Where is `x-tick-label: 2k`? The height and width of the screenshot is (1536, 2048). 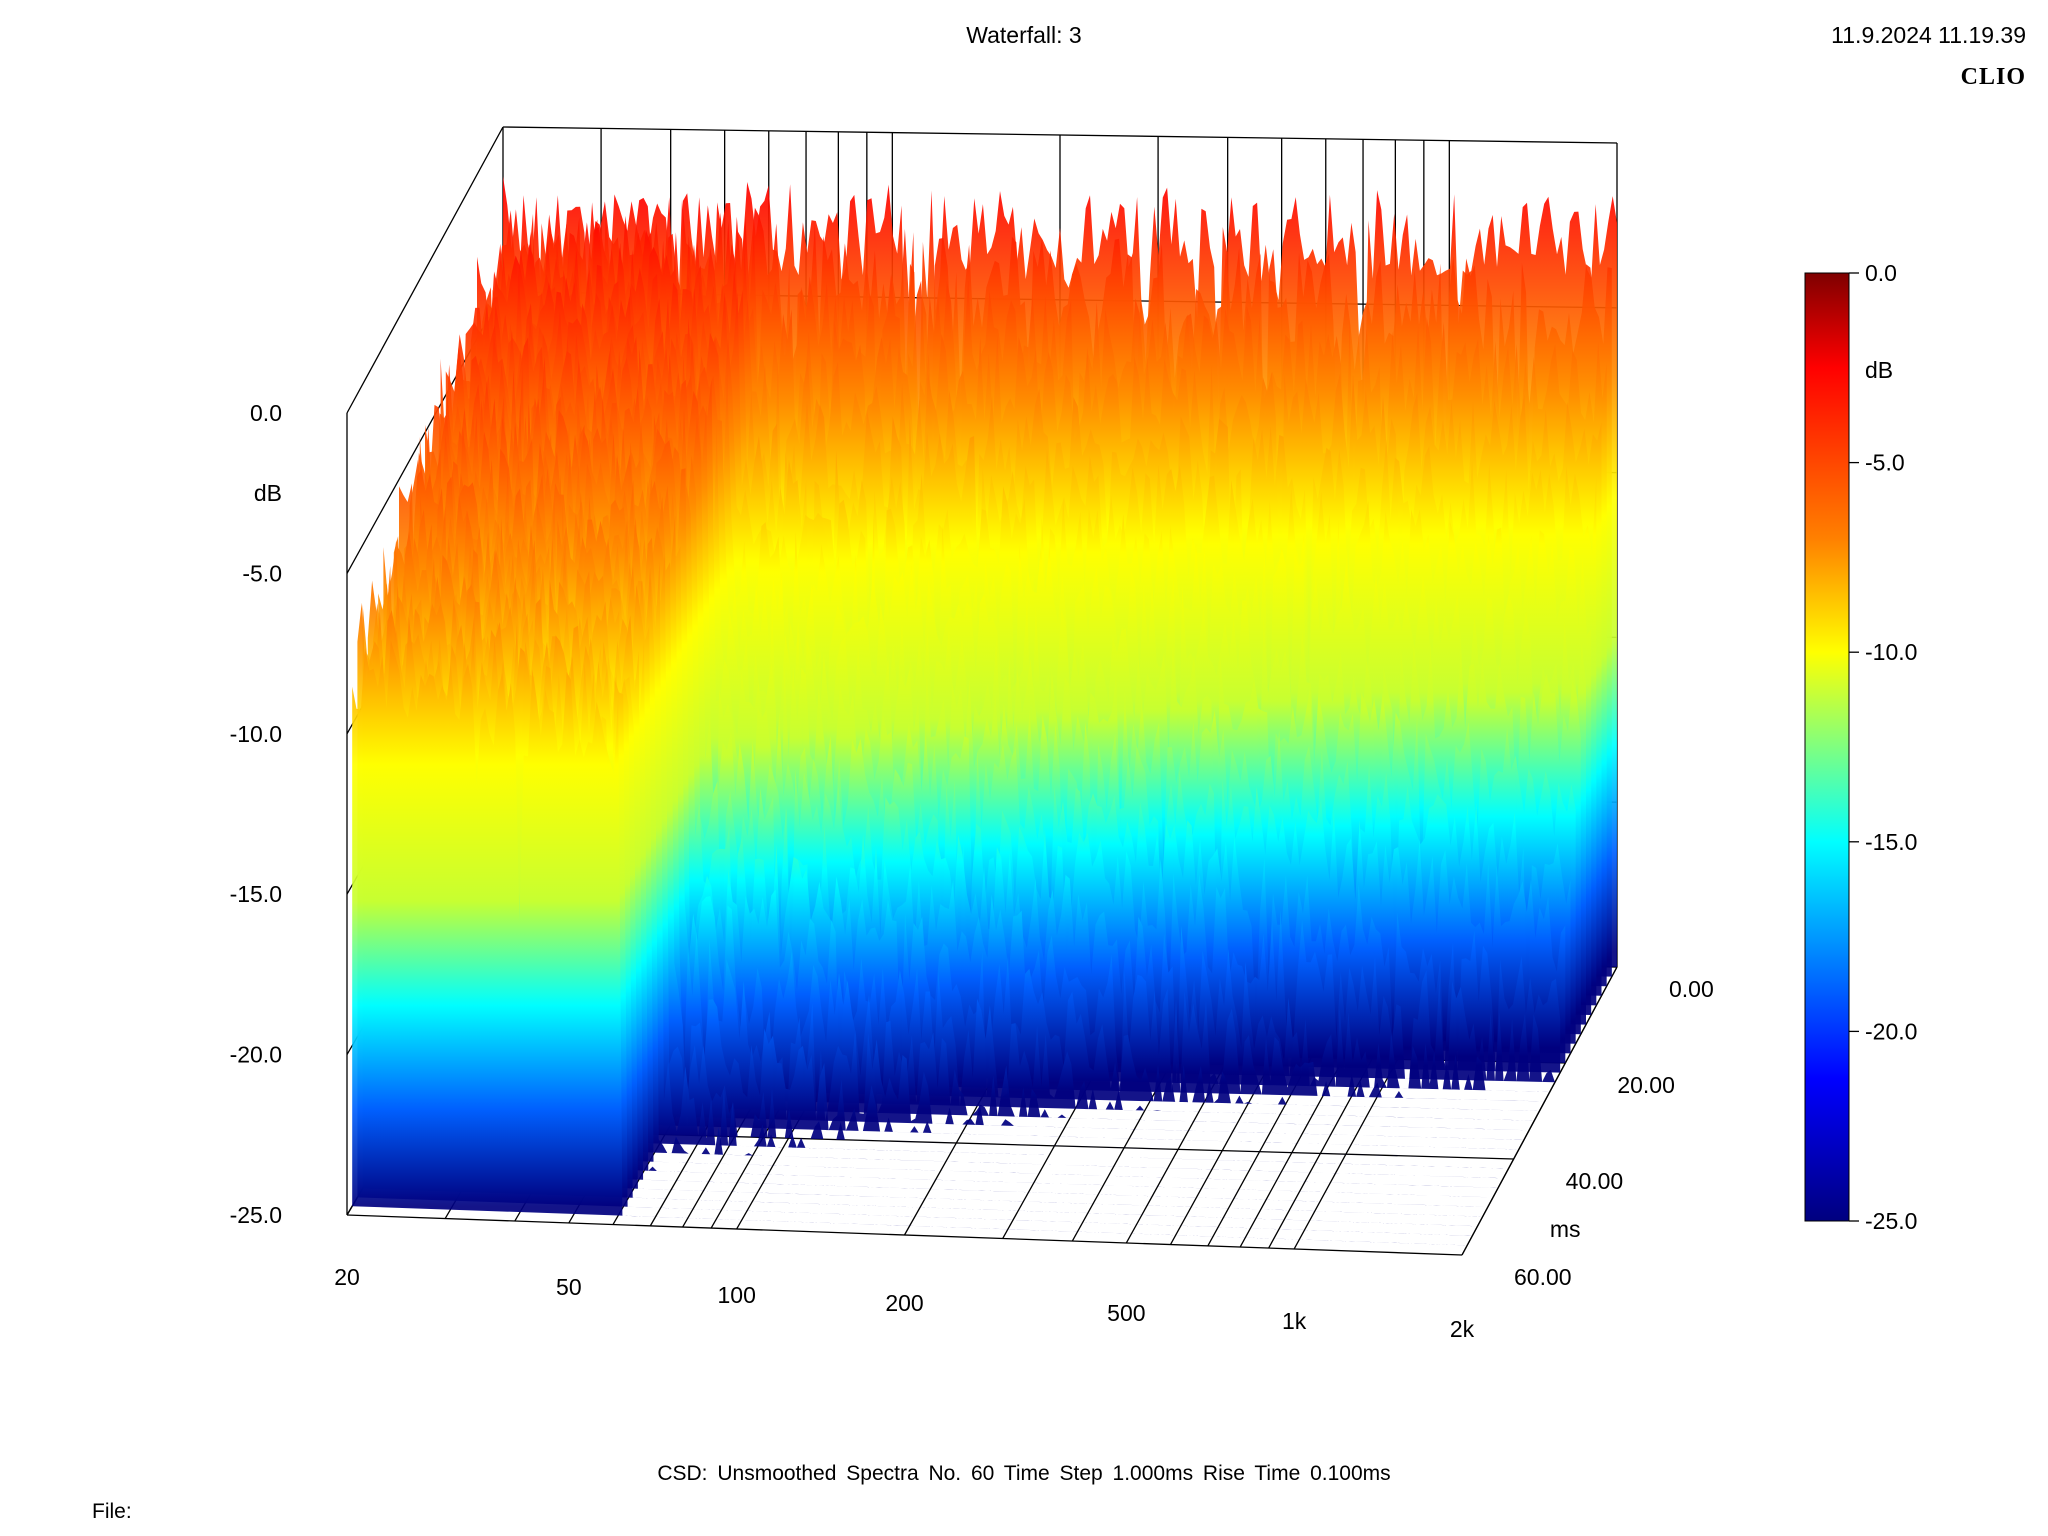
x-tick-label: 2k is located at coordinates (1462, 1329).